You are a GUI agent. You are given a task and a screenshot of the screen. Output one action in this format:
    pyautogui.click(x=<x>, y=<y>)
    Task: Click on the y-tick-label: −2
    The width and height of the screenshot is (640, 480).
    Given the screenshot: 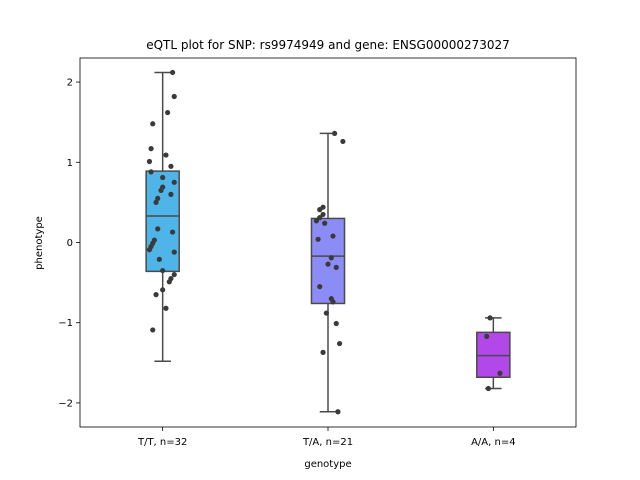 What is the action you would take?
    pyautogui.click(x=65, y=403)
    